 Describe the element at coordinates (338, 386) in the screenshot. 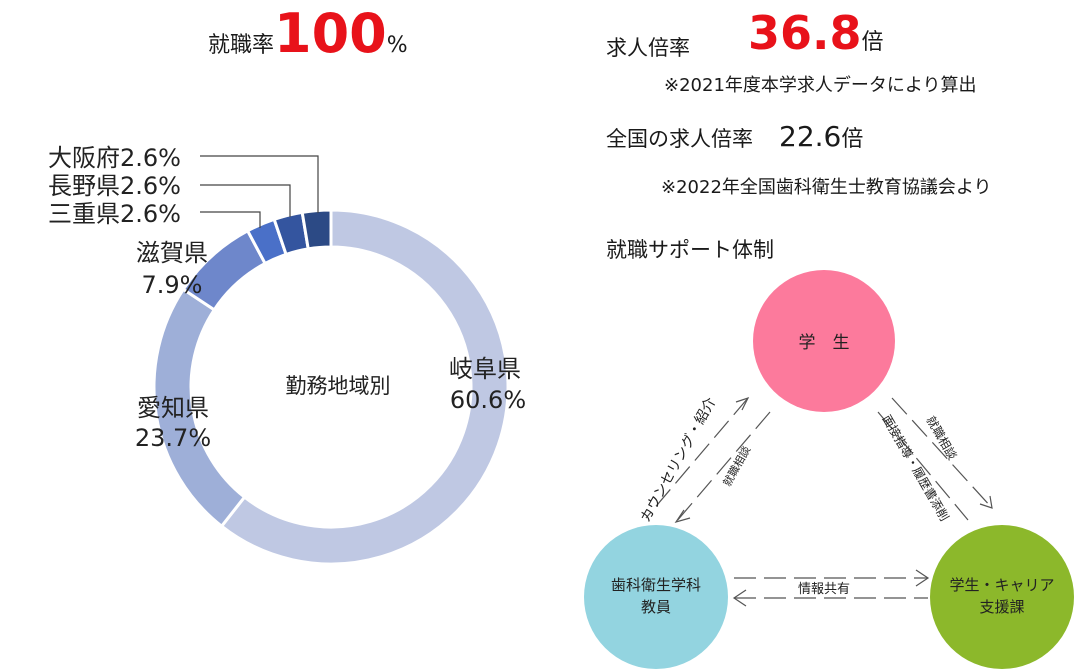

I see `donut-center-label: 勤務地域別` at that location.